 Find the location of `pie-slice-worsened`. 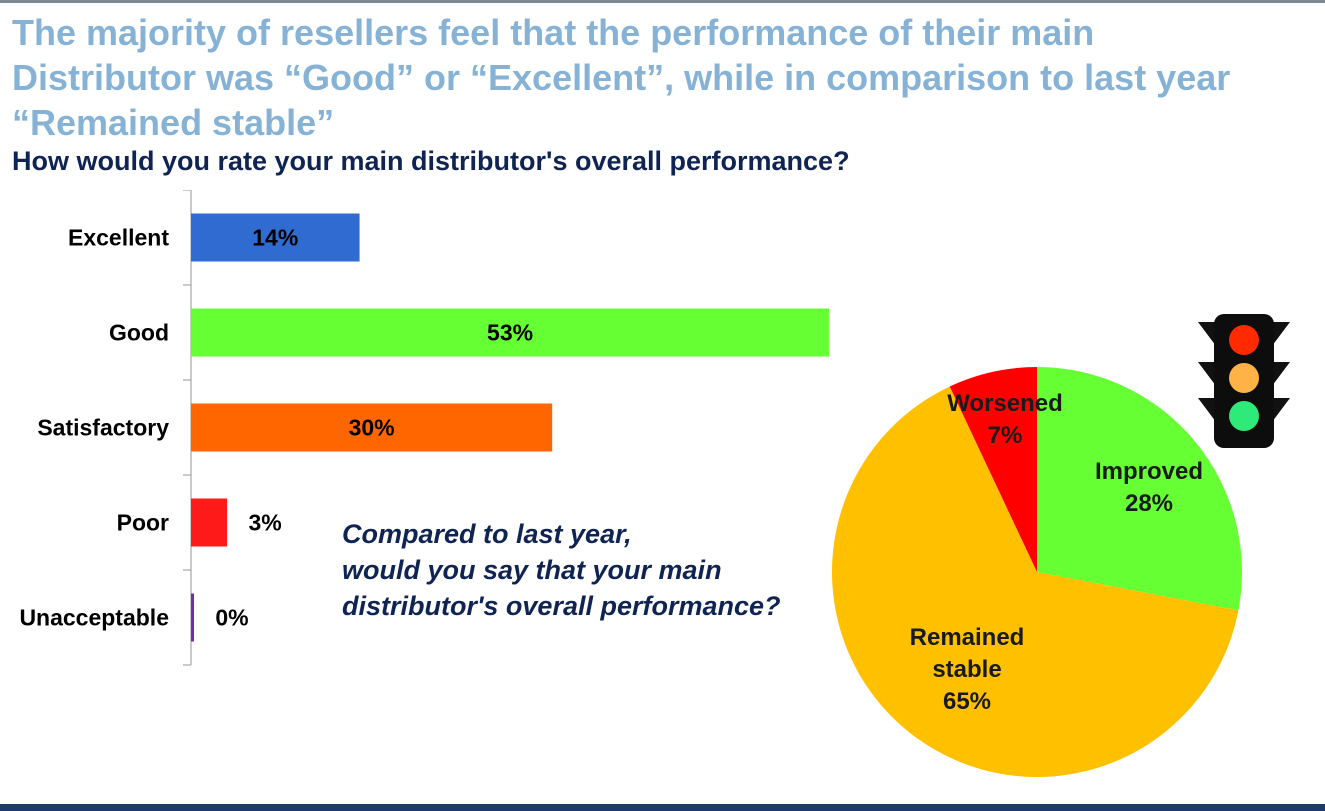

pie-slice-worsened is located at coordinates (993, 469).